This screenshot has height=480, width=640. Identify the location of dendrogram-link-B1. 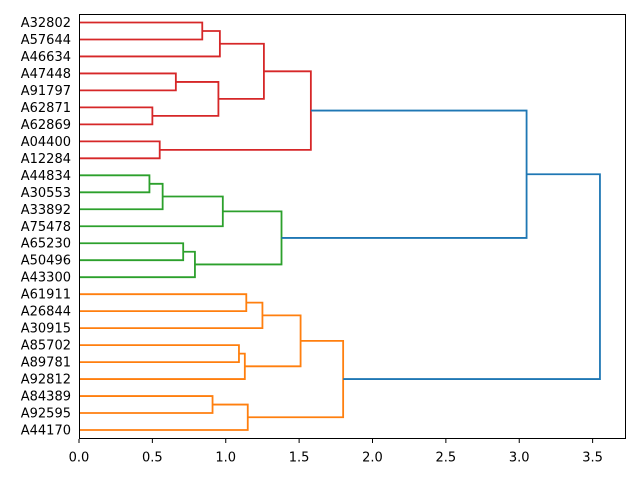
(404, 174).